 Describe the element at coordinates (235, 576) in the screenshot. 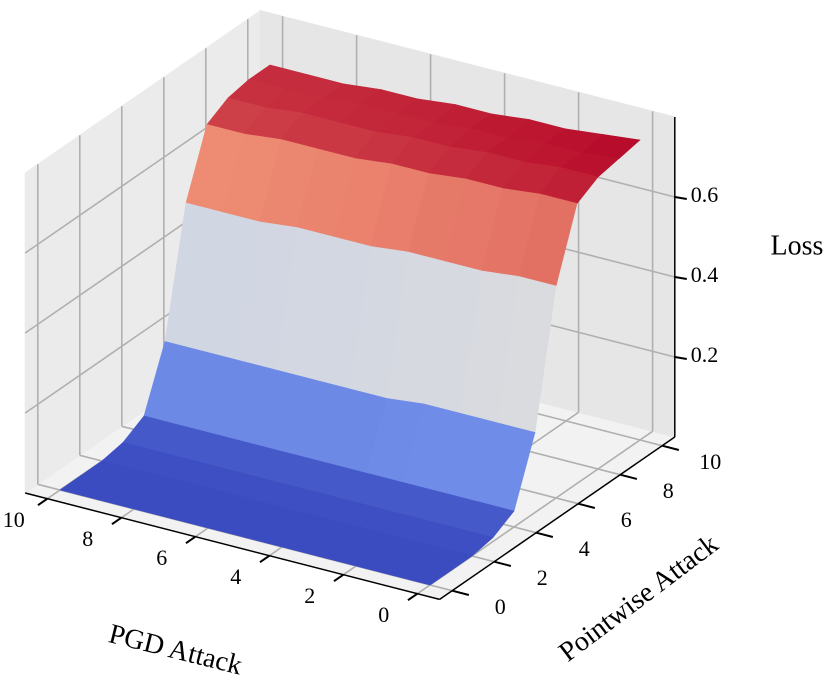

I see `x-tick-label: 4` at that location.